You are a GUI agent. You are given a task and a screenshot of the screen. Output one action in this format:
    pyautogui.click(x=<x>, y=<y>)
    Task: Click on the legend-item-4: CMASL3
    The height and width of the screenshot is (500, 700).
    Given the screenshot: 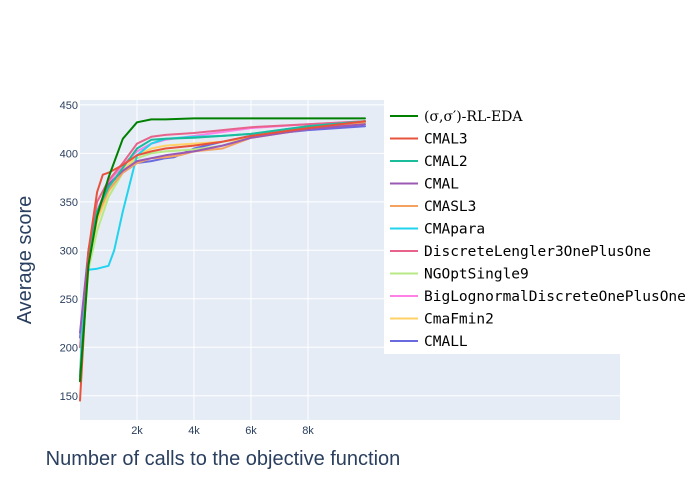 What is the action you would take?
    pyautogui.click(x=433, y=207)
    